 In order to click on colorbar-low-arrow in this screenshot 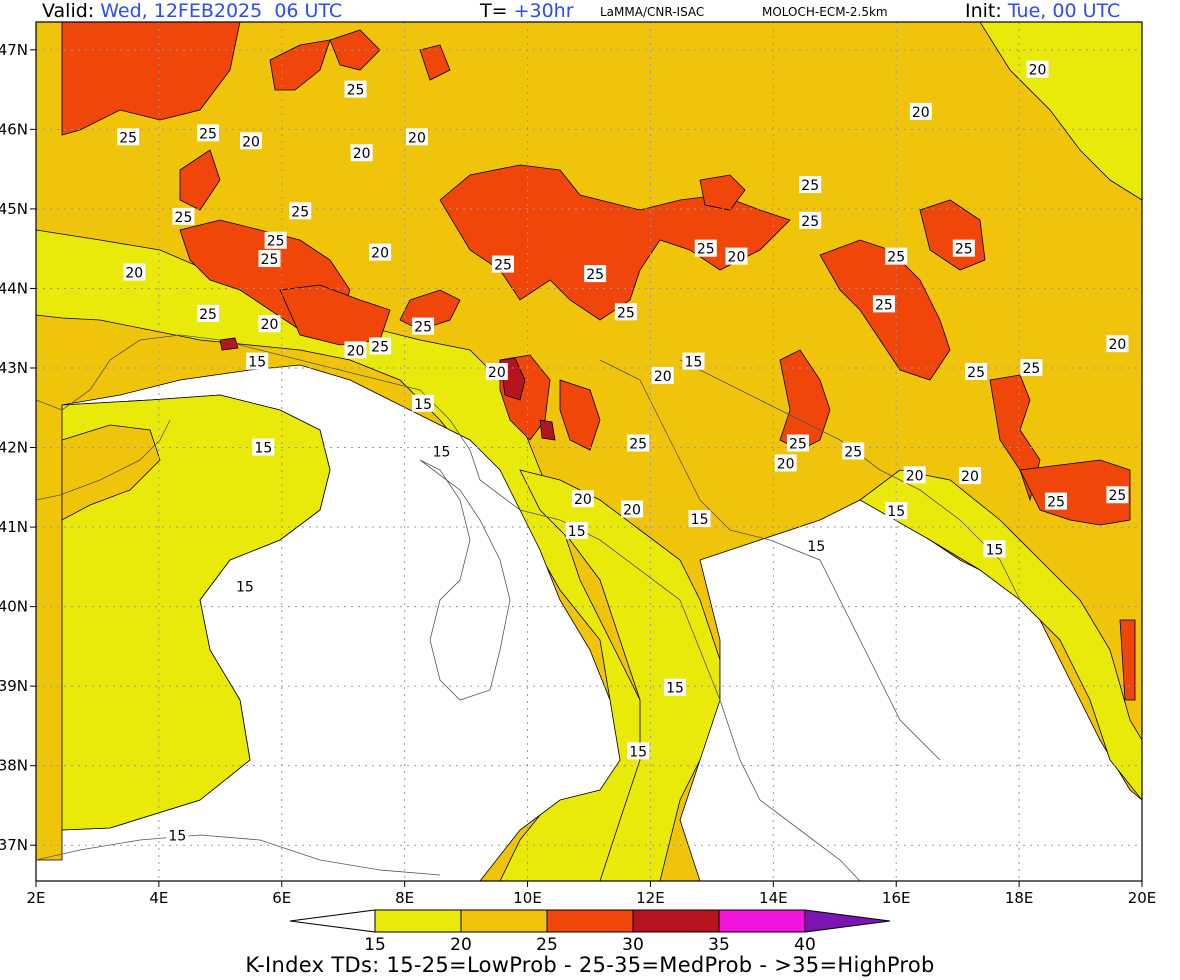, I will do `click(332, 921)`.